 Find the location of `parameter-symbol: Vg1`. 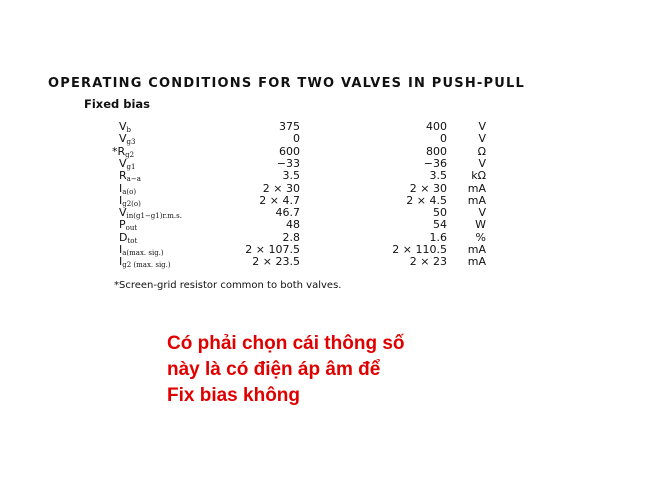

parameter-symbol: Vg1 is located at coordinates (127, 164).